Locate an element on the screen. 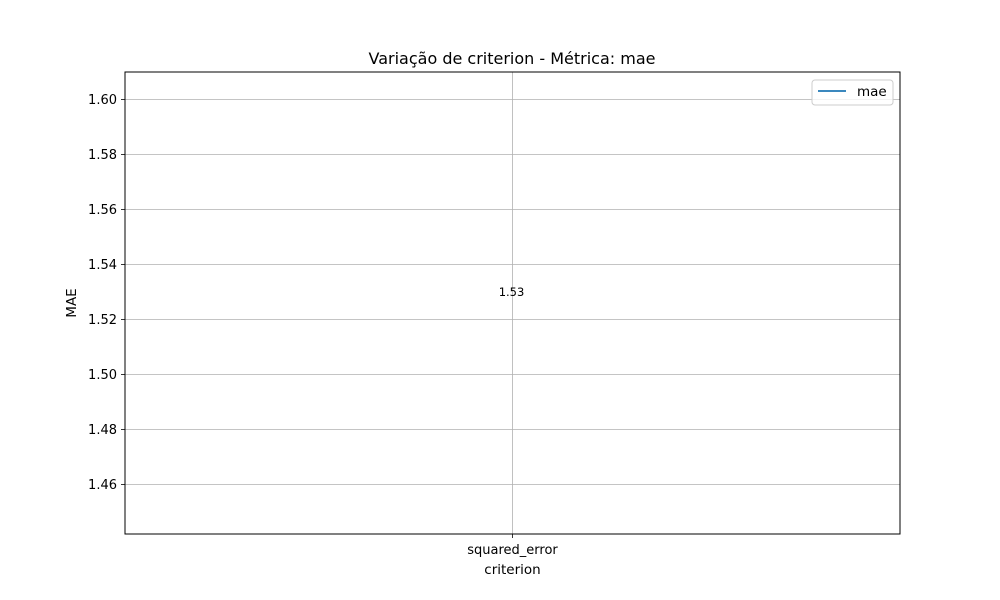 This screenshot has height=600, width=1000. y-tick-label: 1.52 is located at coordinates (102, 320).